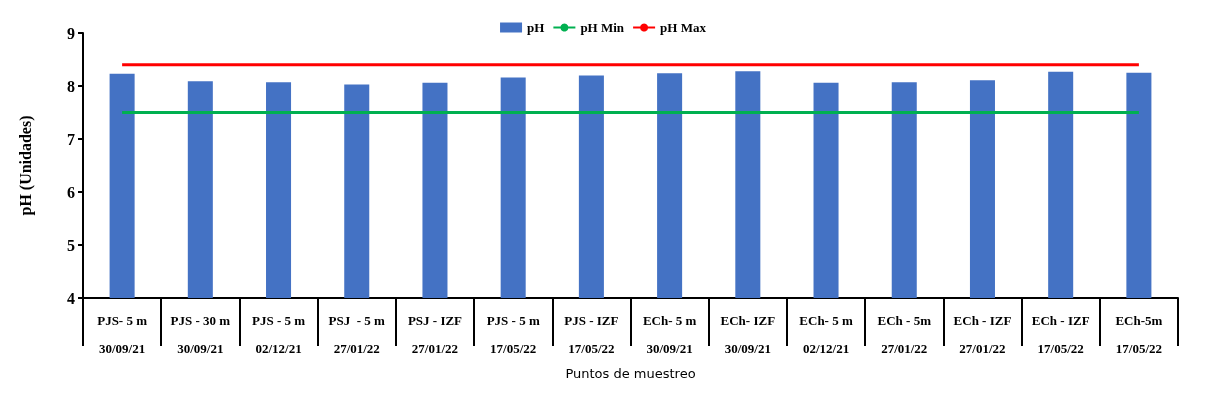  I want to click on legend-label: pH Min, so click(602, 27).